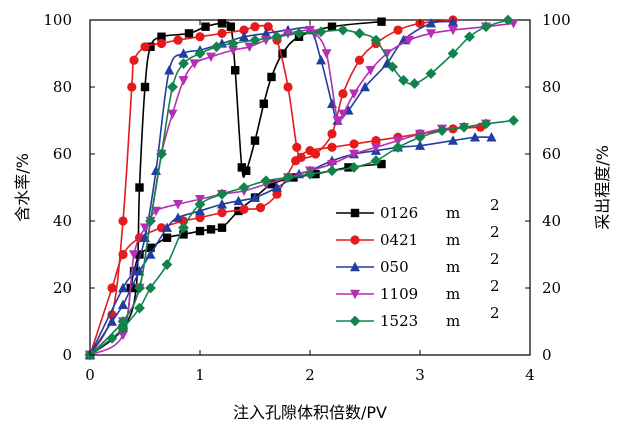 The image size is (642, 431). What do you see at coordinates (22, 187) in the screenshot?
I see `y-left-axis-title: 含水率/%` at bounding box center [22, 187].